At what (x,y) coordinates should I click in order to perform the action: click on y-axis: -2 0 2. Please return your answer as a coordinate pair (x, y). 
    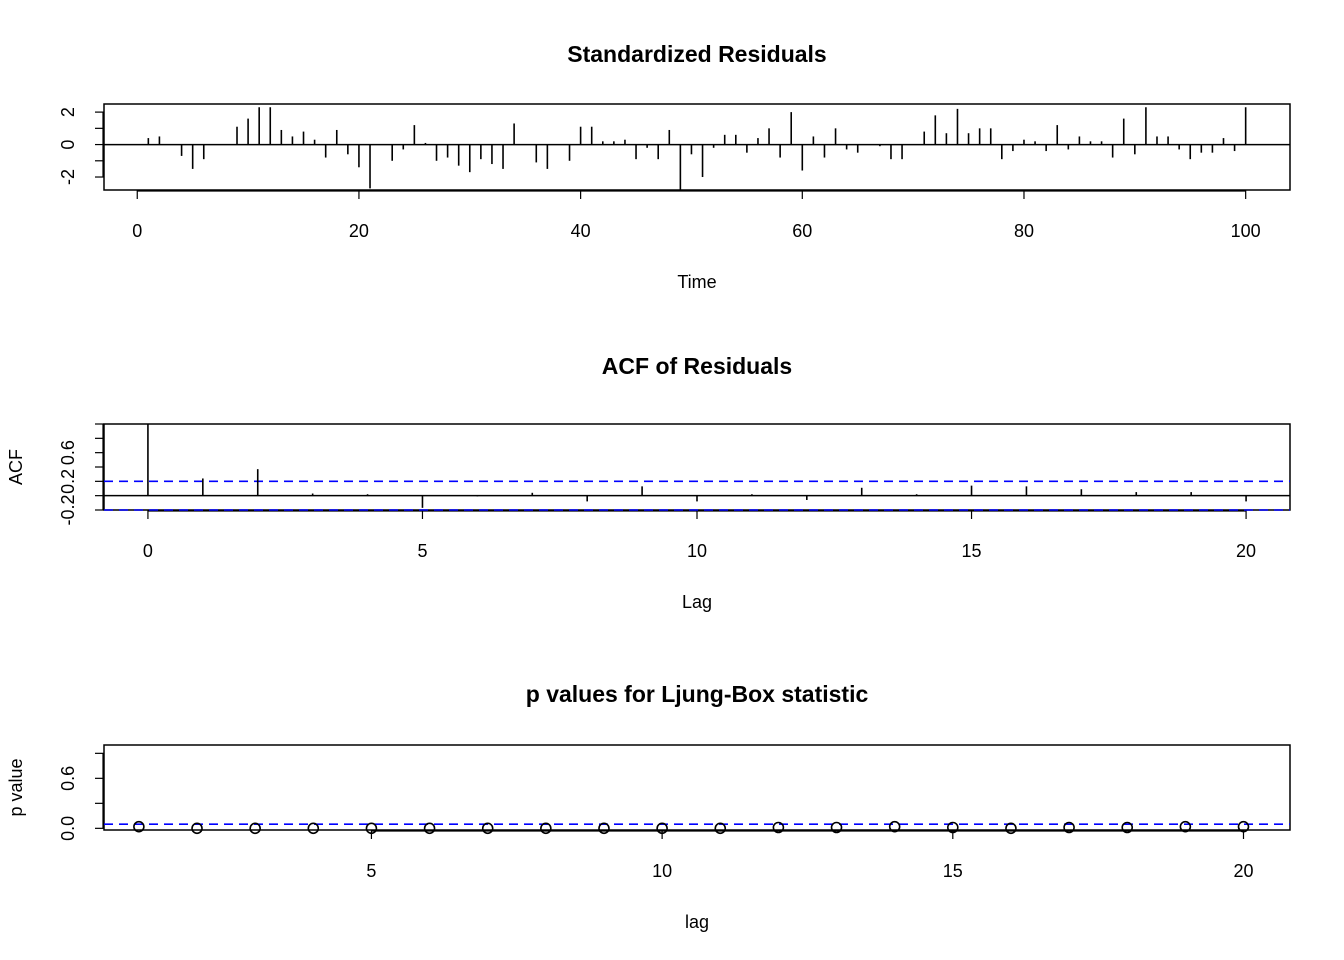
    Looking at the image, I should click on (81, 146).